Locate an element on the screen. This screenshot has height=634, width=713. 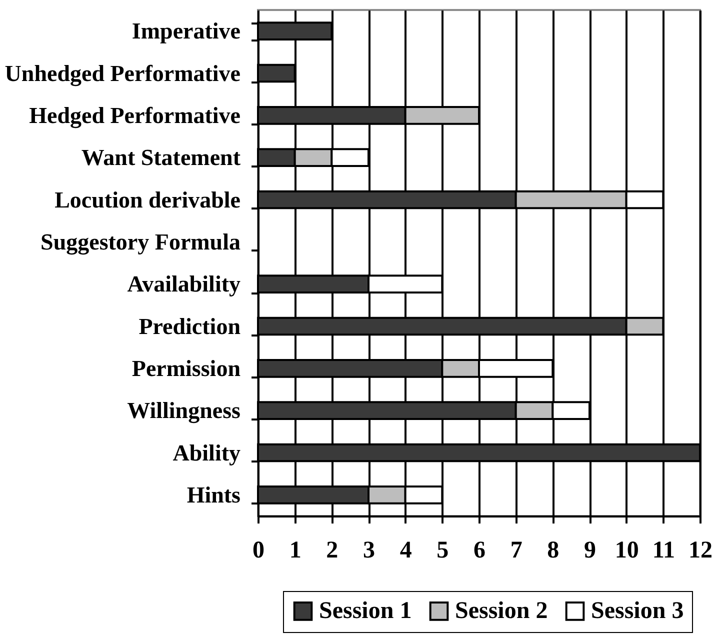
y-tick-label: Hedged Performative is located at coordinates (134, 115).